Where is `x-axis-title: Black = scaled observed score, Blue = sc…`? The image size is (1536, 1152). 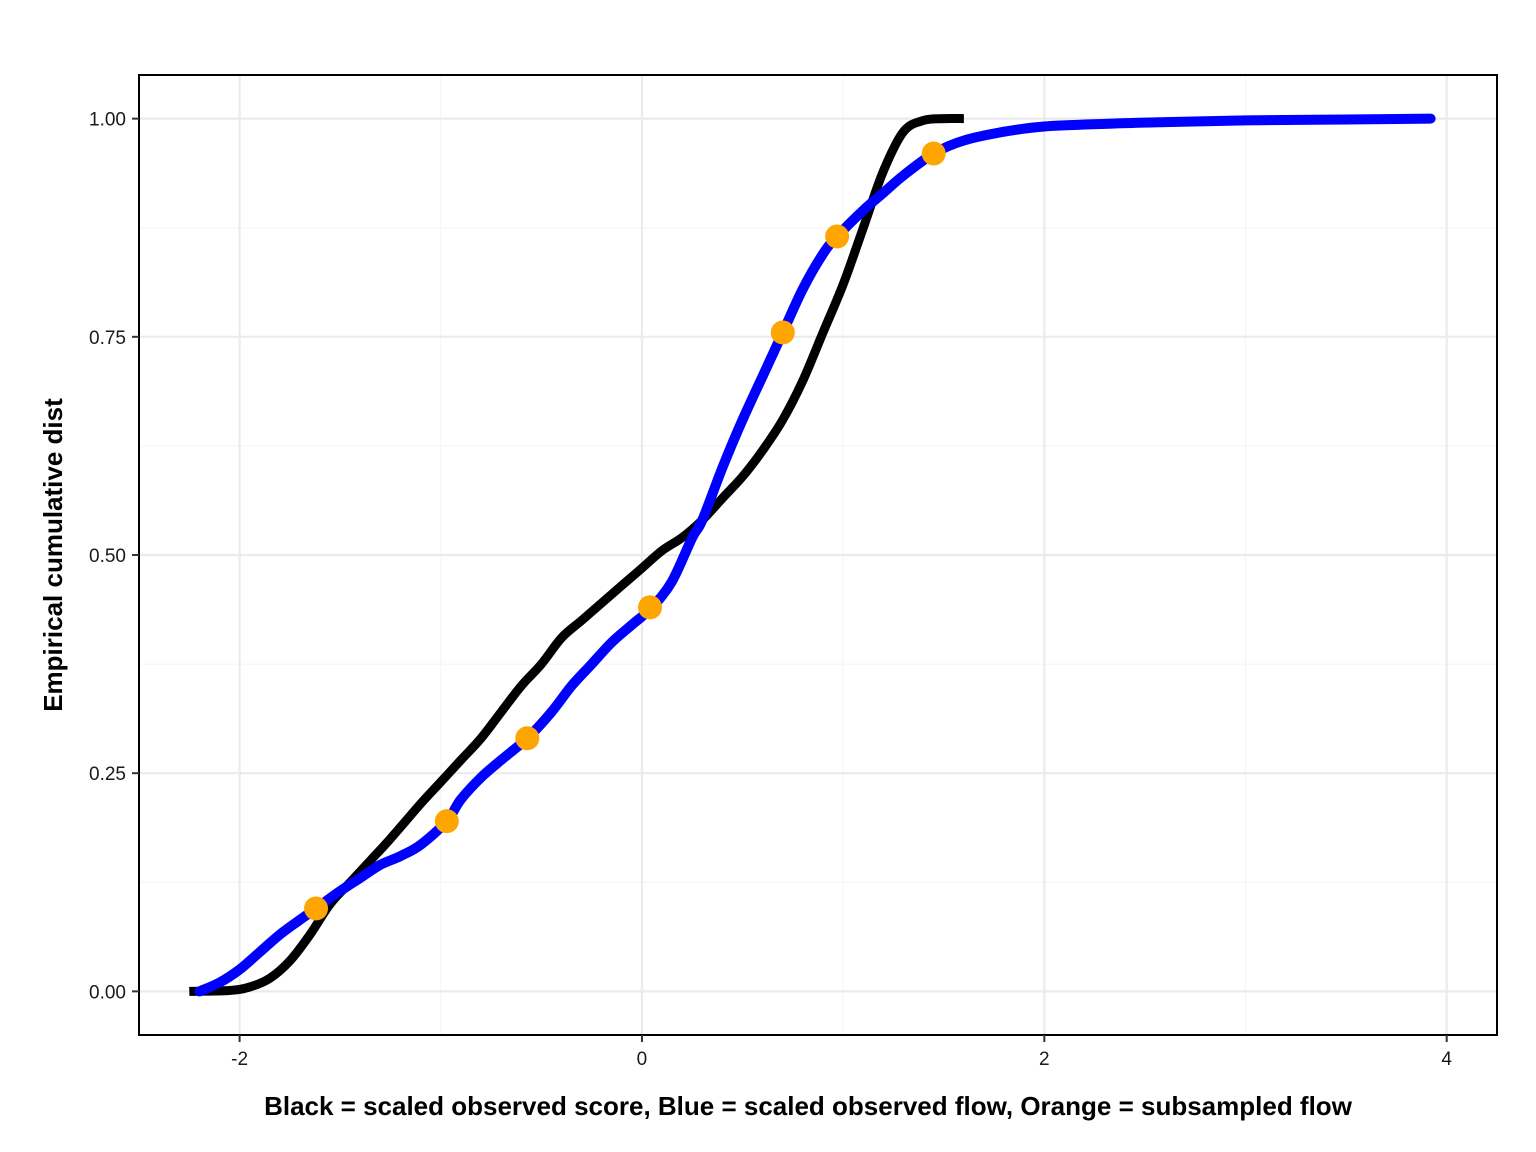 x-axis-title: Black = scaled observed score, Blue = sc… is located at coordinates (808, 1106).